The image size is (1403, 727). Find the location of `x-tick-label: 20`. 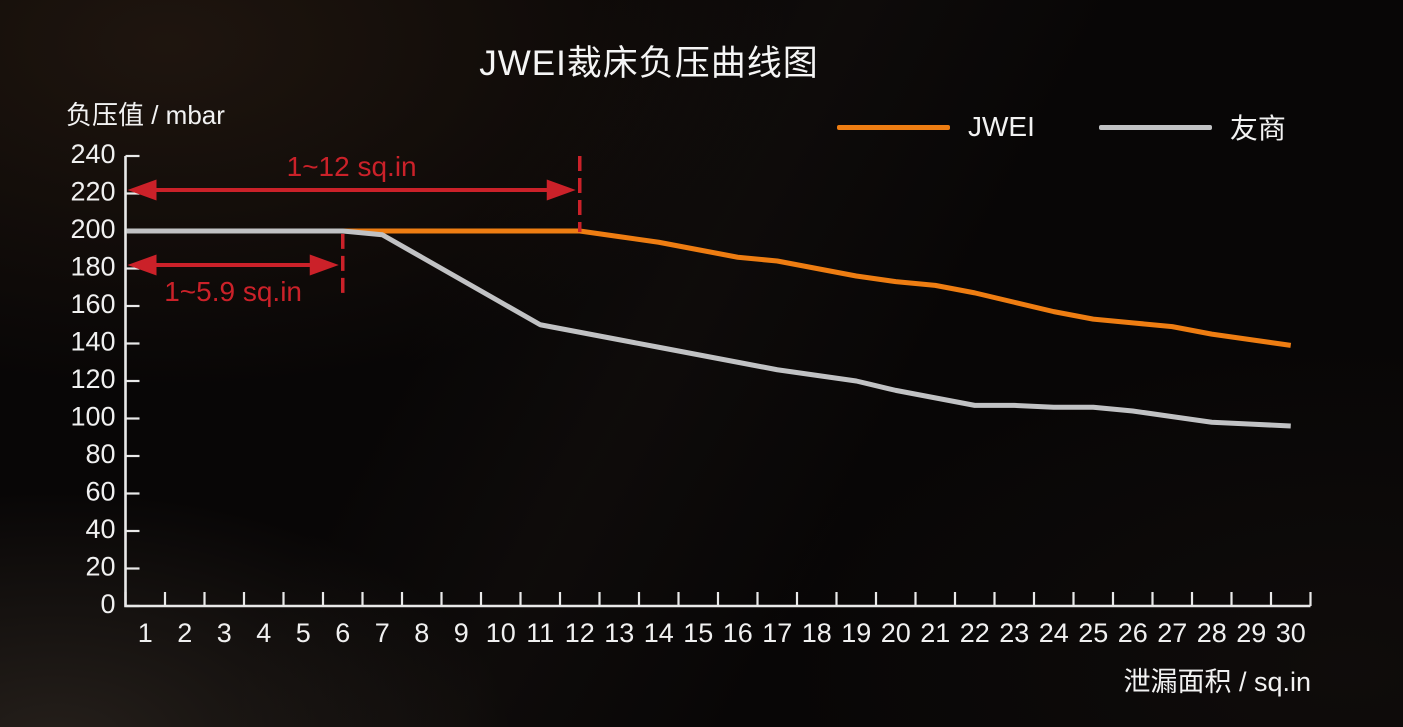

x-tick-label: 20 is located at coordinates (896, 633).